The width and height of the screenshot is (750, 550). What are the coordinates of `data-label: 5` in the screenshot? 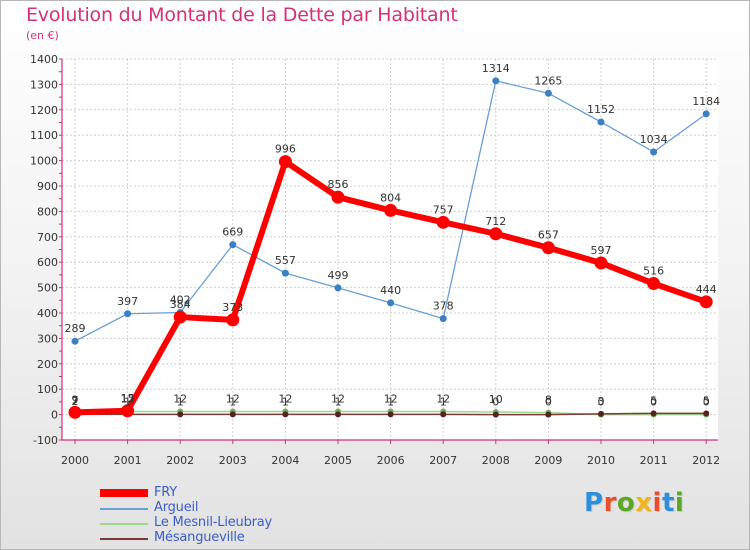 It's located at (706, 400).